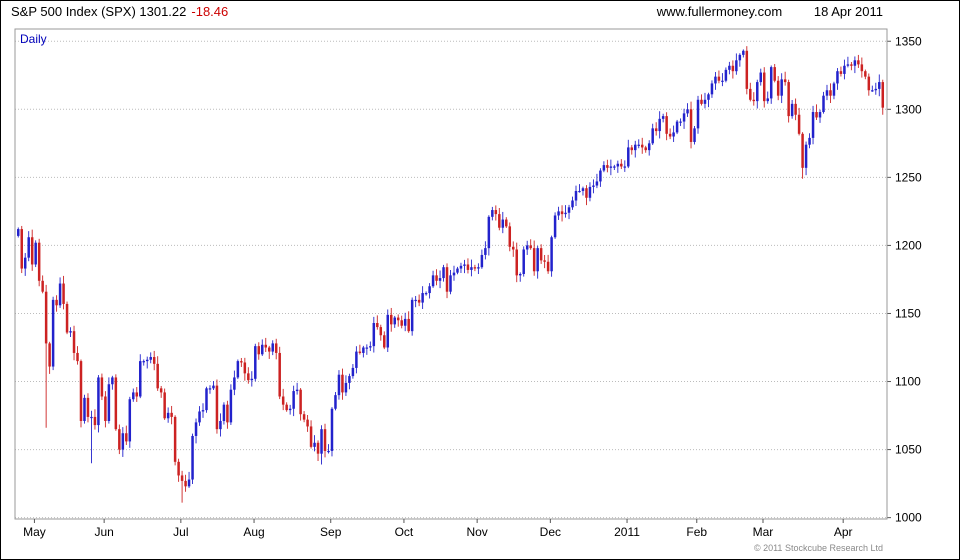 The image size is (960, 560). Describe the element at coordinates (476, 532) in the screenshot. I see `x-axis-label: Nov` at that location.